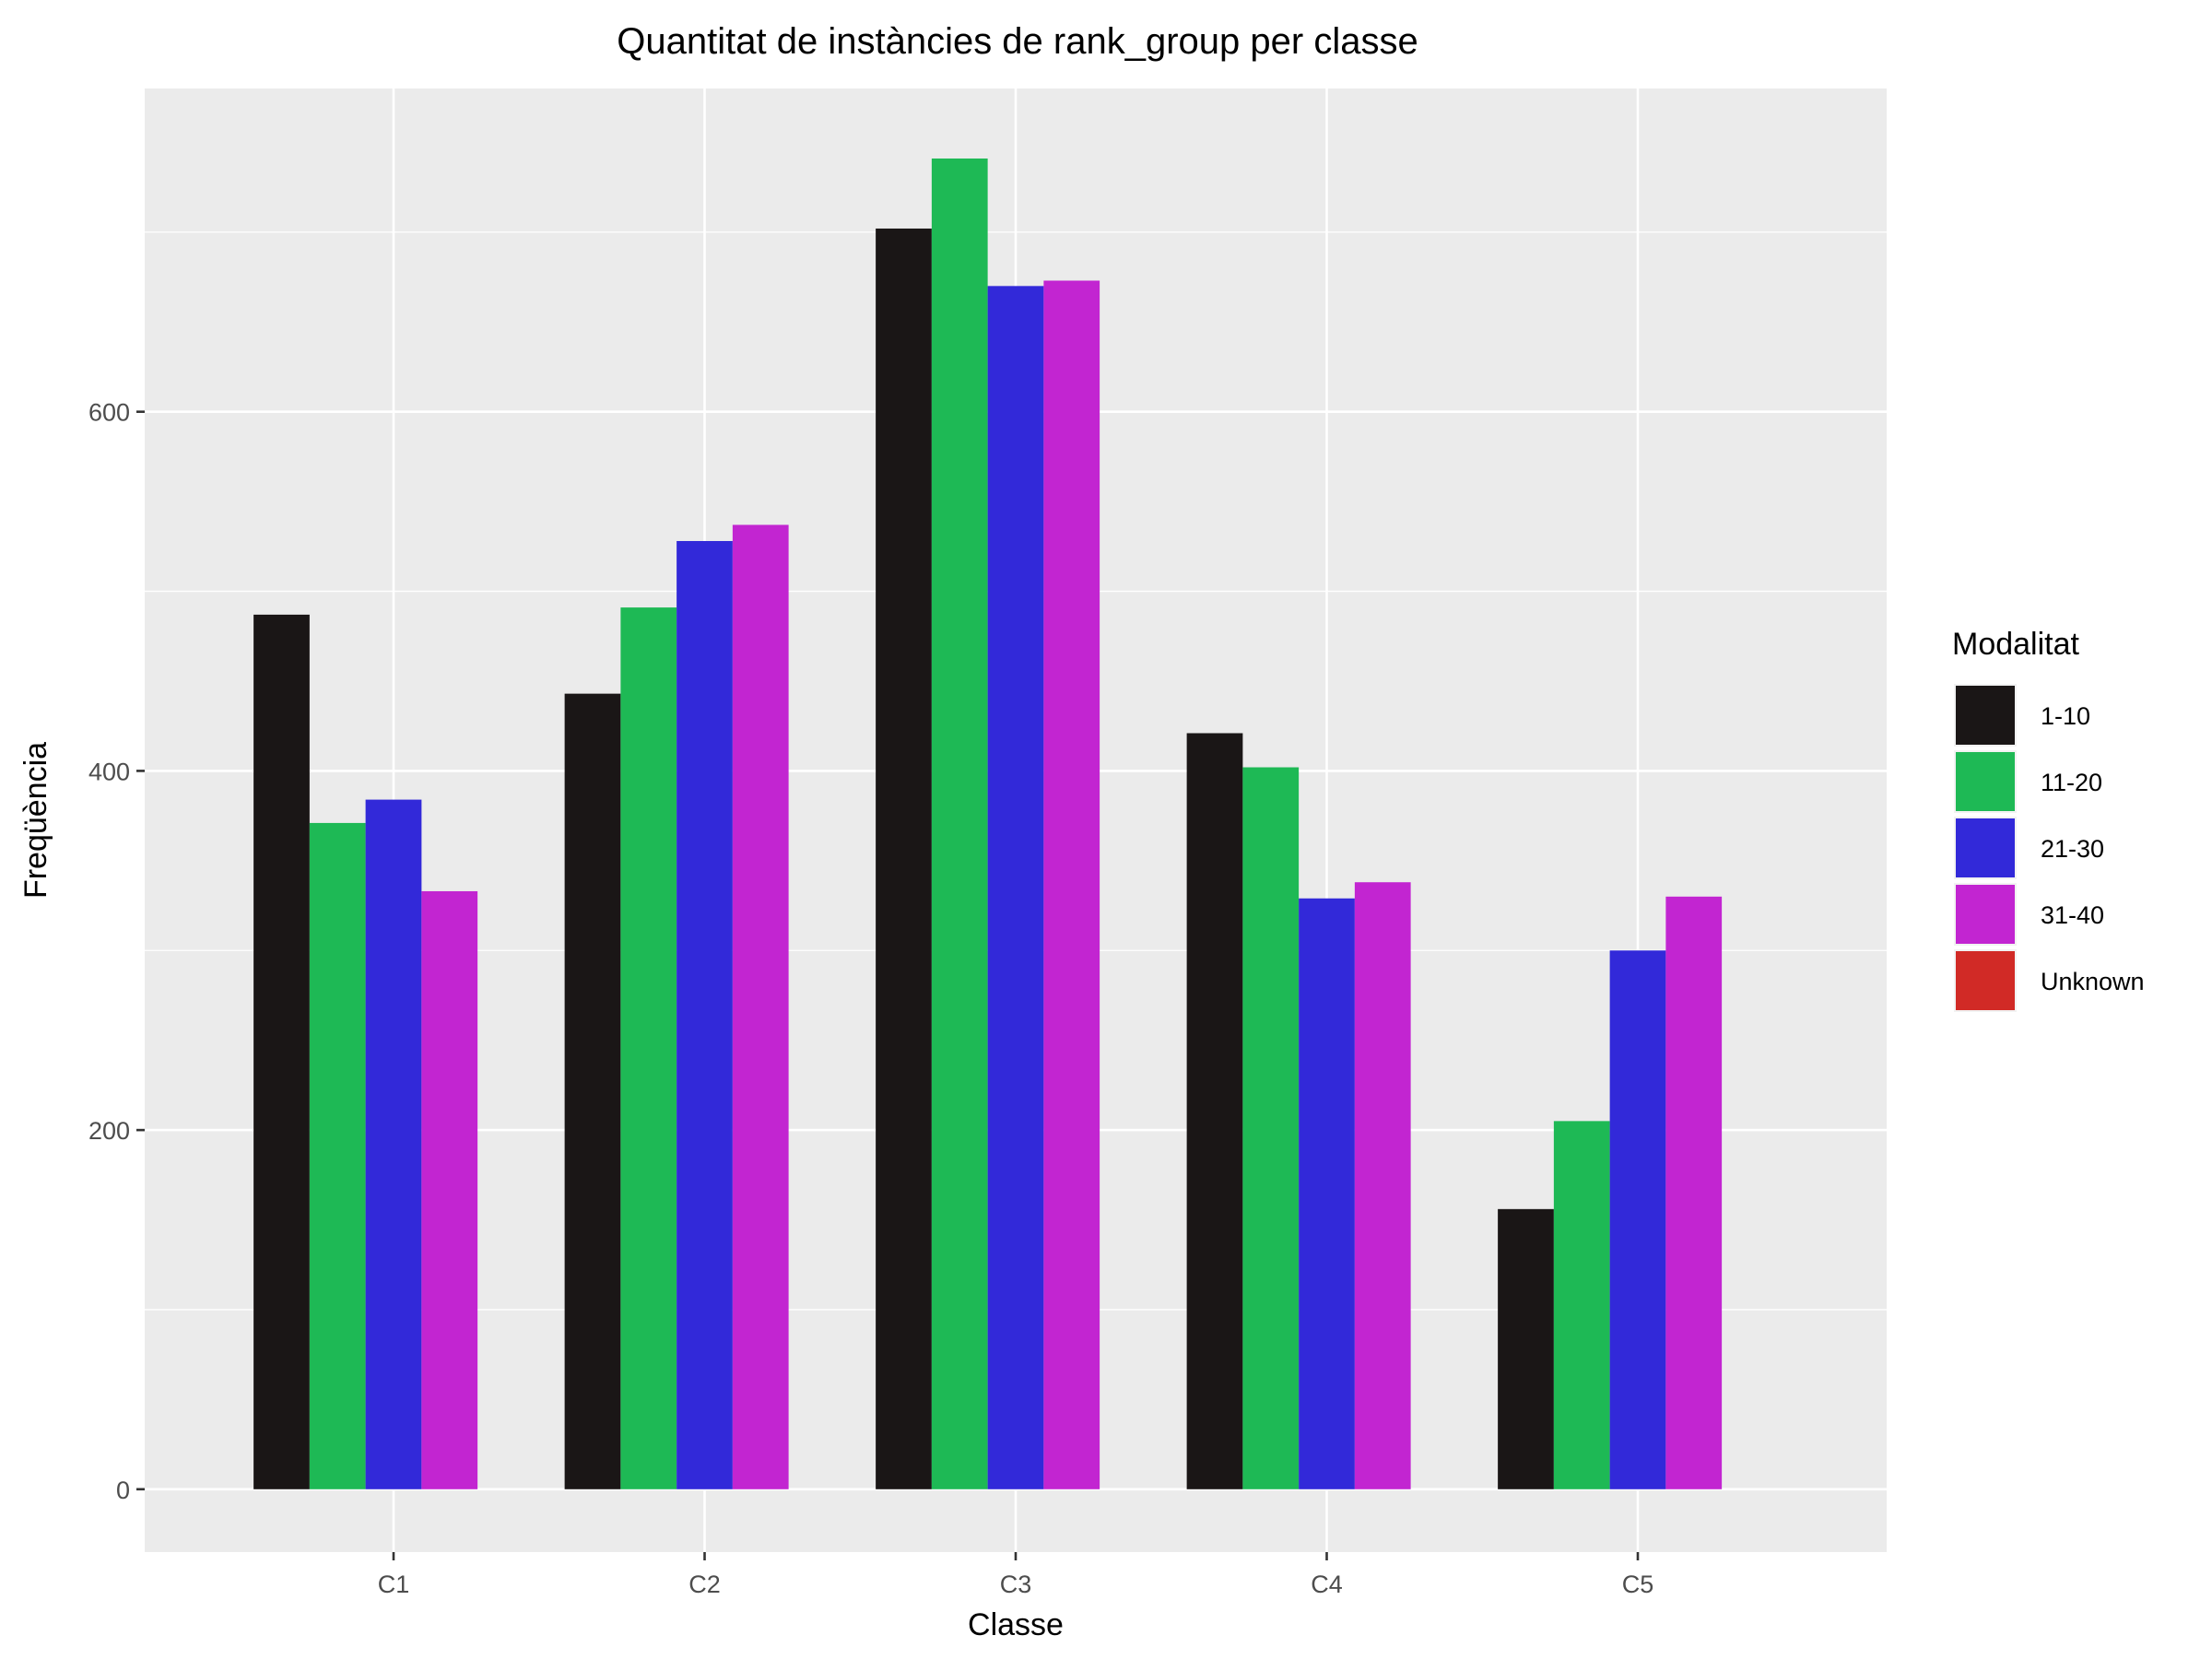 The image size is (2212, 1659). I want to click on x-tick-label: C3, so click(1016, 1584).